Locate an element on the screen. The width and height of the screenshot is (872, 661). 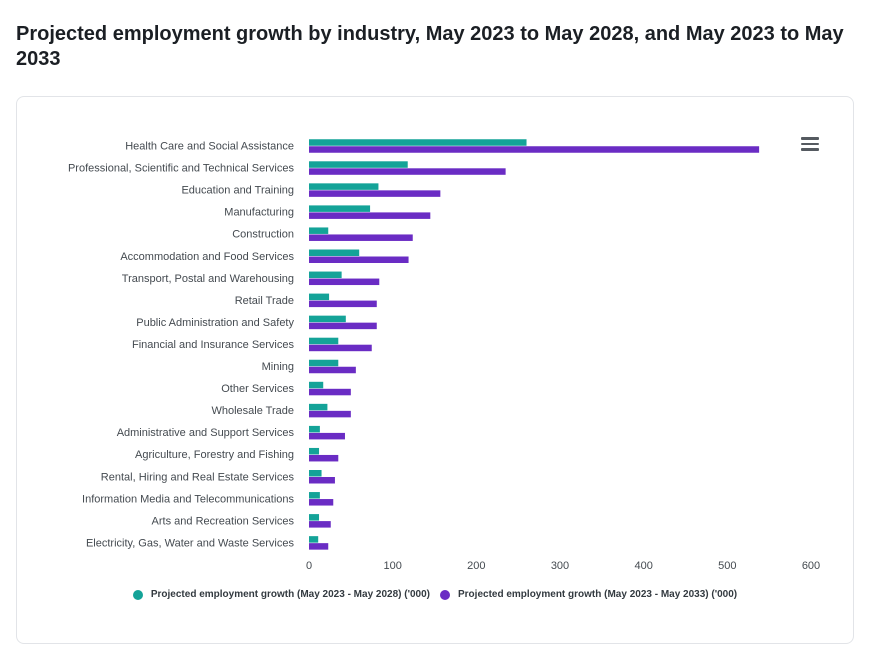
x-tick-label: 0 is located at coordinates (309, 566).